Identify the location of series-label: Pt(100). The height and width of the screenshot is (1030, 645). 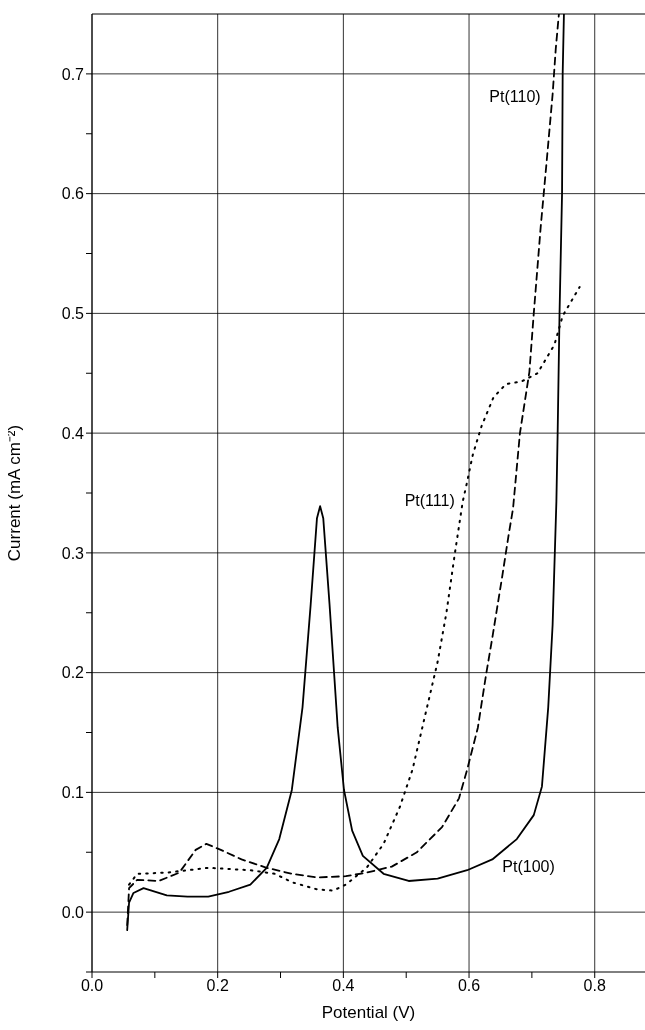
(528, 866).